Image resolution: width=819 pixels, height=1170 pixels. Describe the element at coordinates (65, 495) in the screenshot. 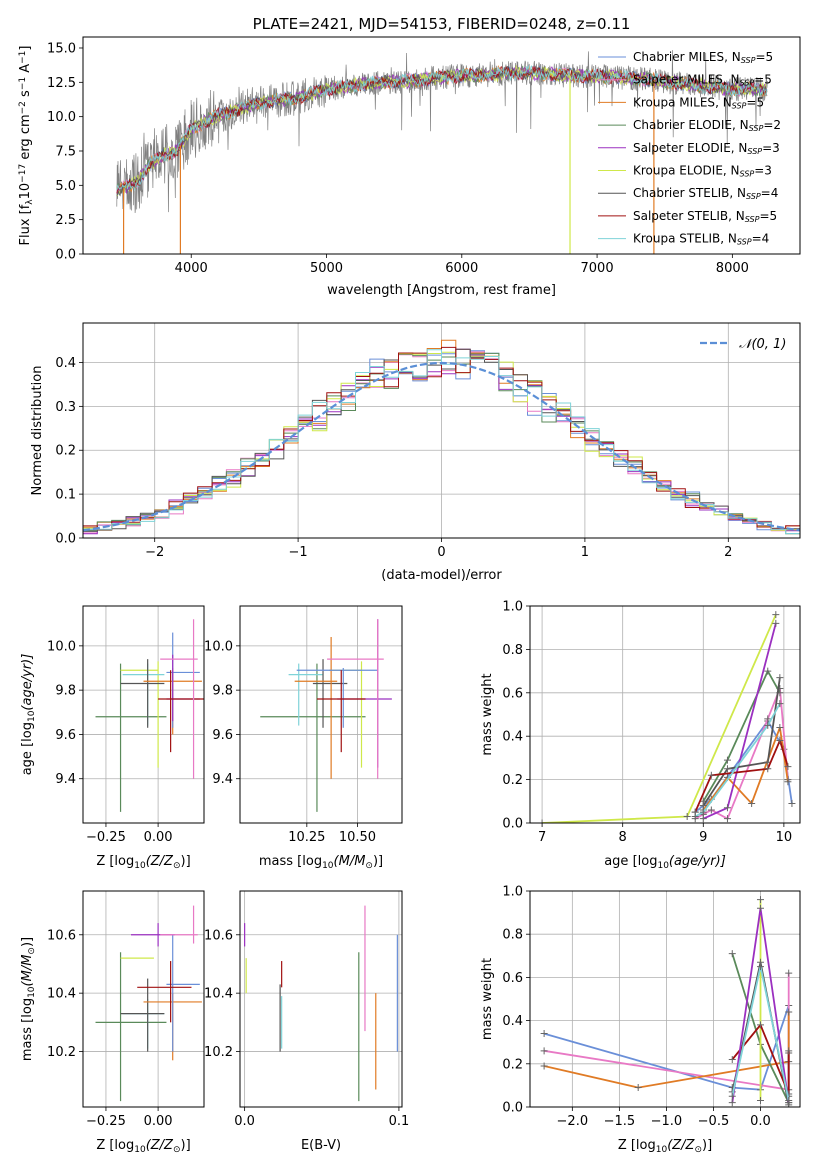

I see `y-tick-label: 0.1` at that location.